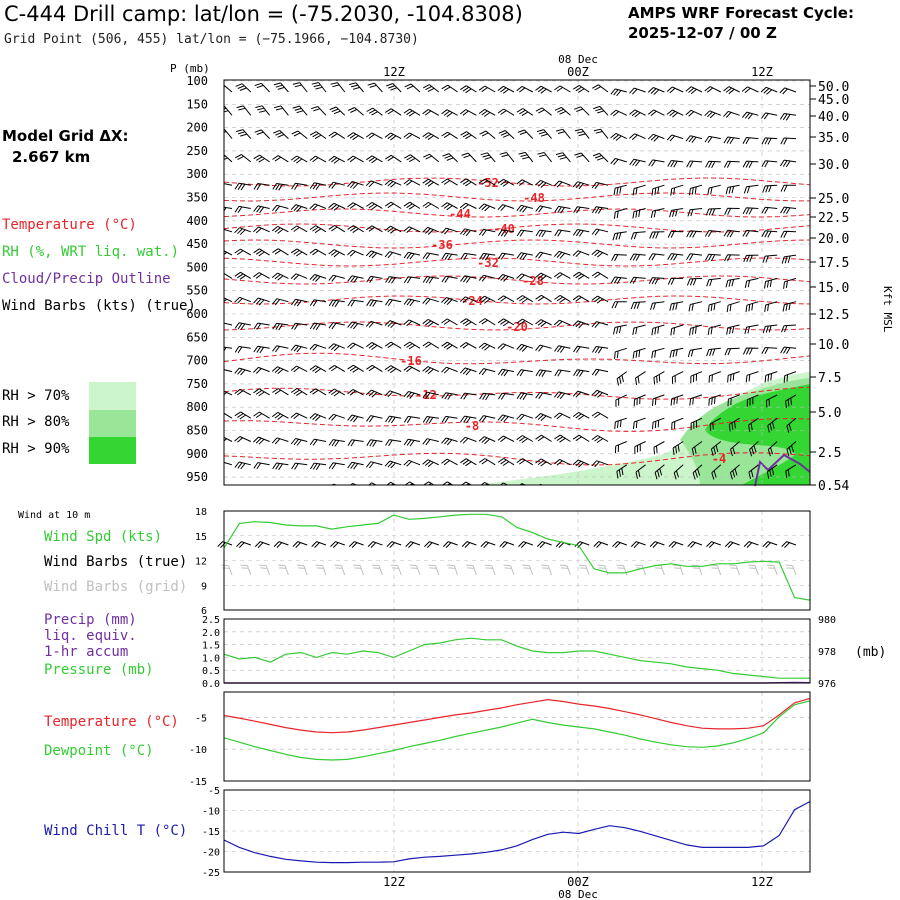 This screenshot has width=900, height=900. I want to click on bottom-tick-00z: 00Z, so click(578, 882).